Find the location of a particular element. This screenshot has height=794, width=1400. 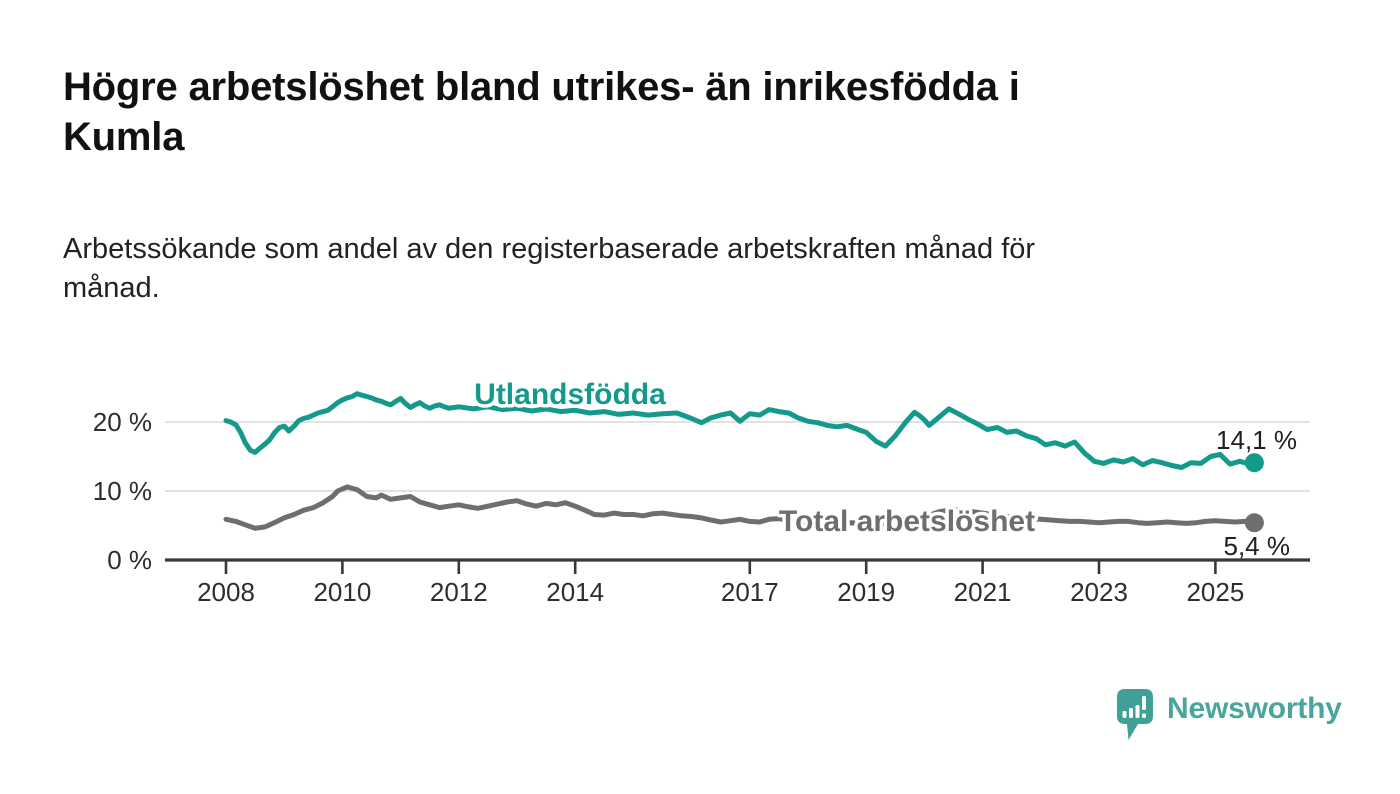

series-line-total-arbetsloshet is located at coordinates (740, 507).